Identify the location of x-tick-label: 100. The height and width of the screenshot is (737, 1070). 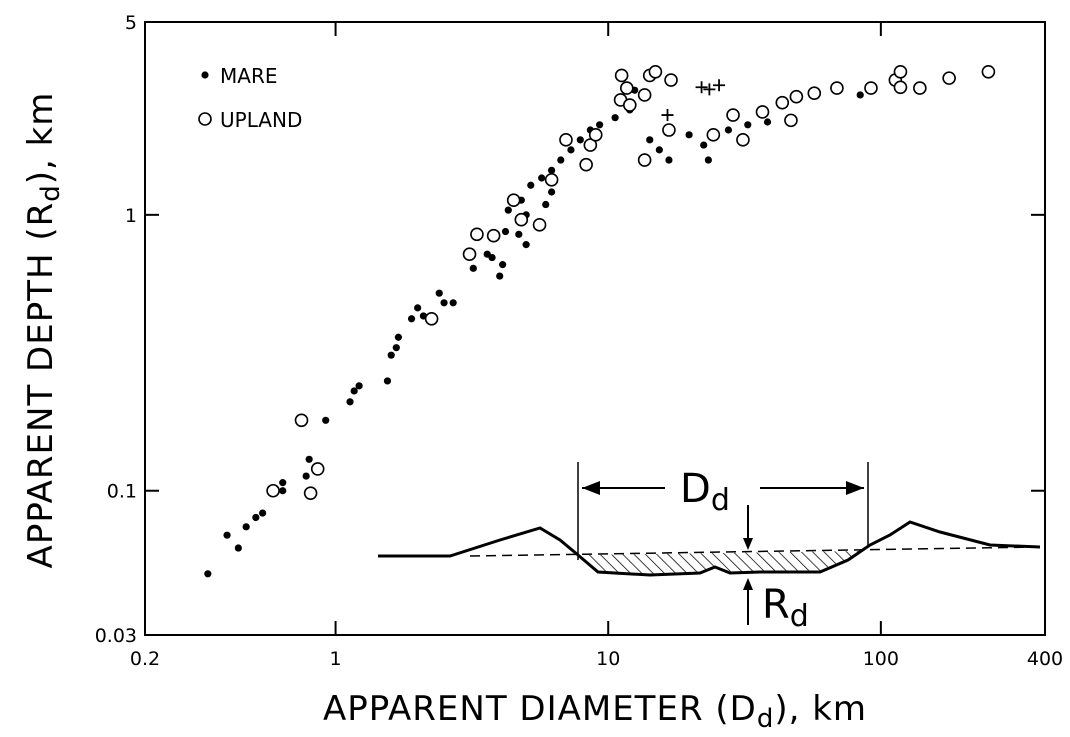
(881, 659).